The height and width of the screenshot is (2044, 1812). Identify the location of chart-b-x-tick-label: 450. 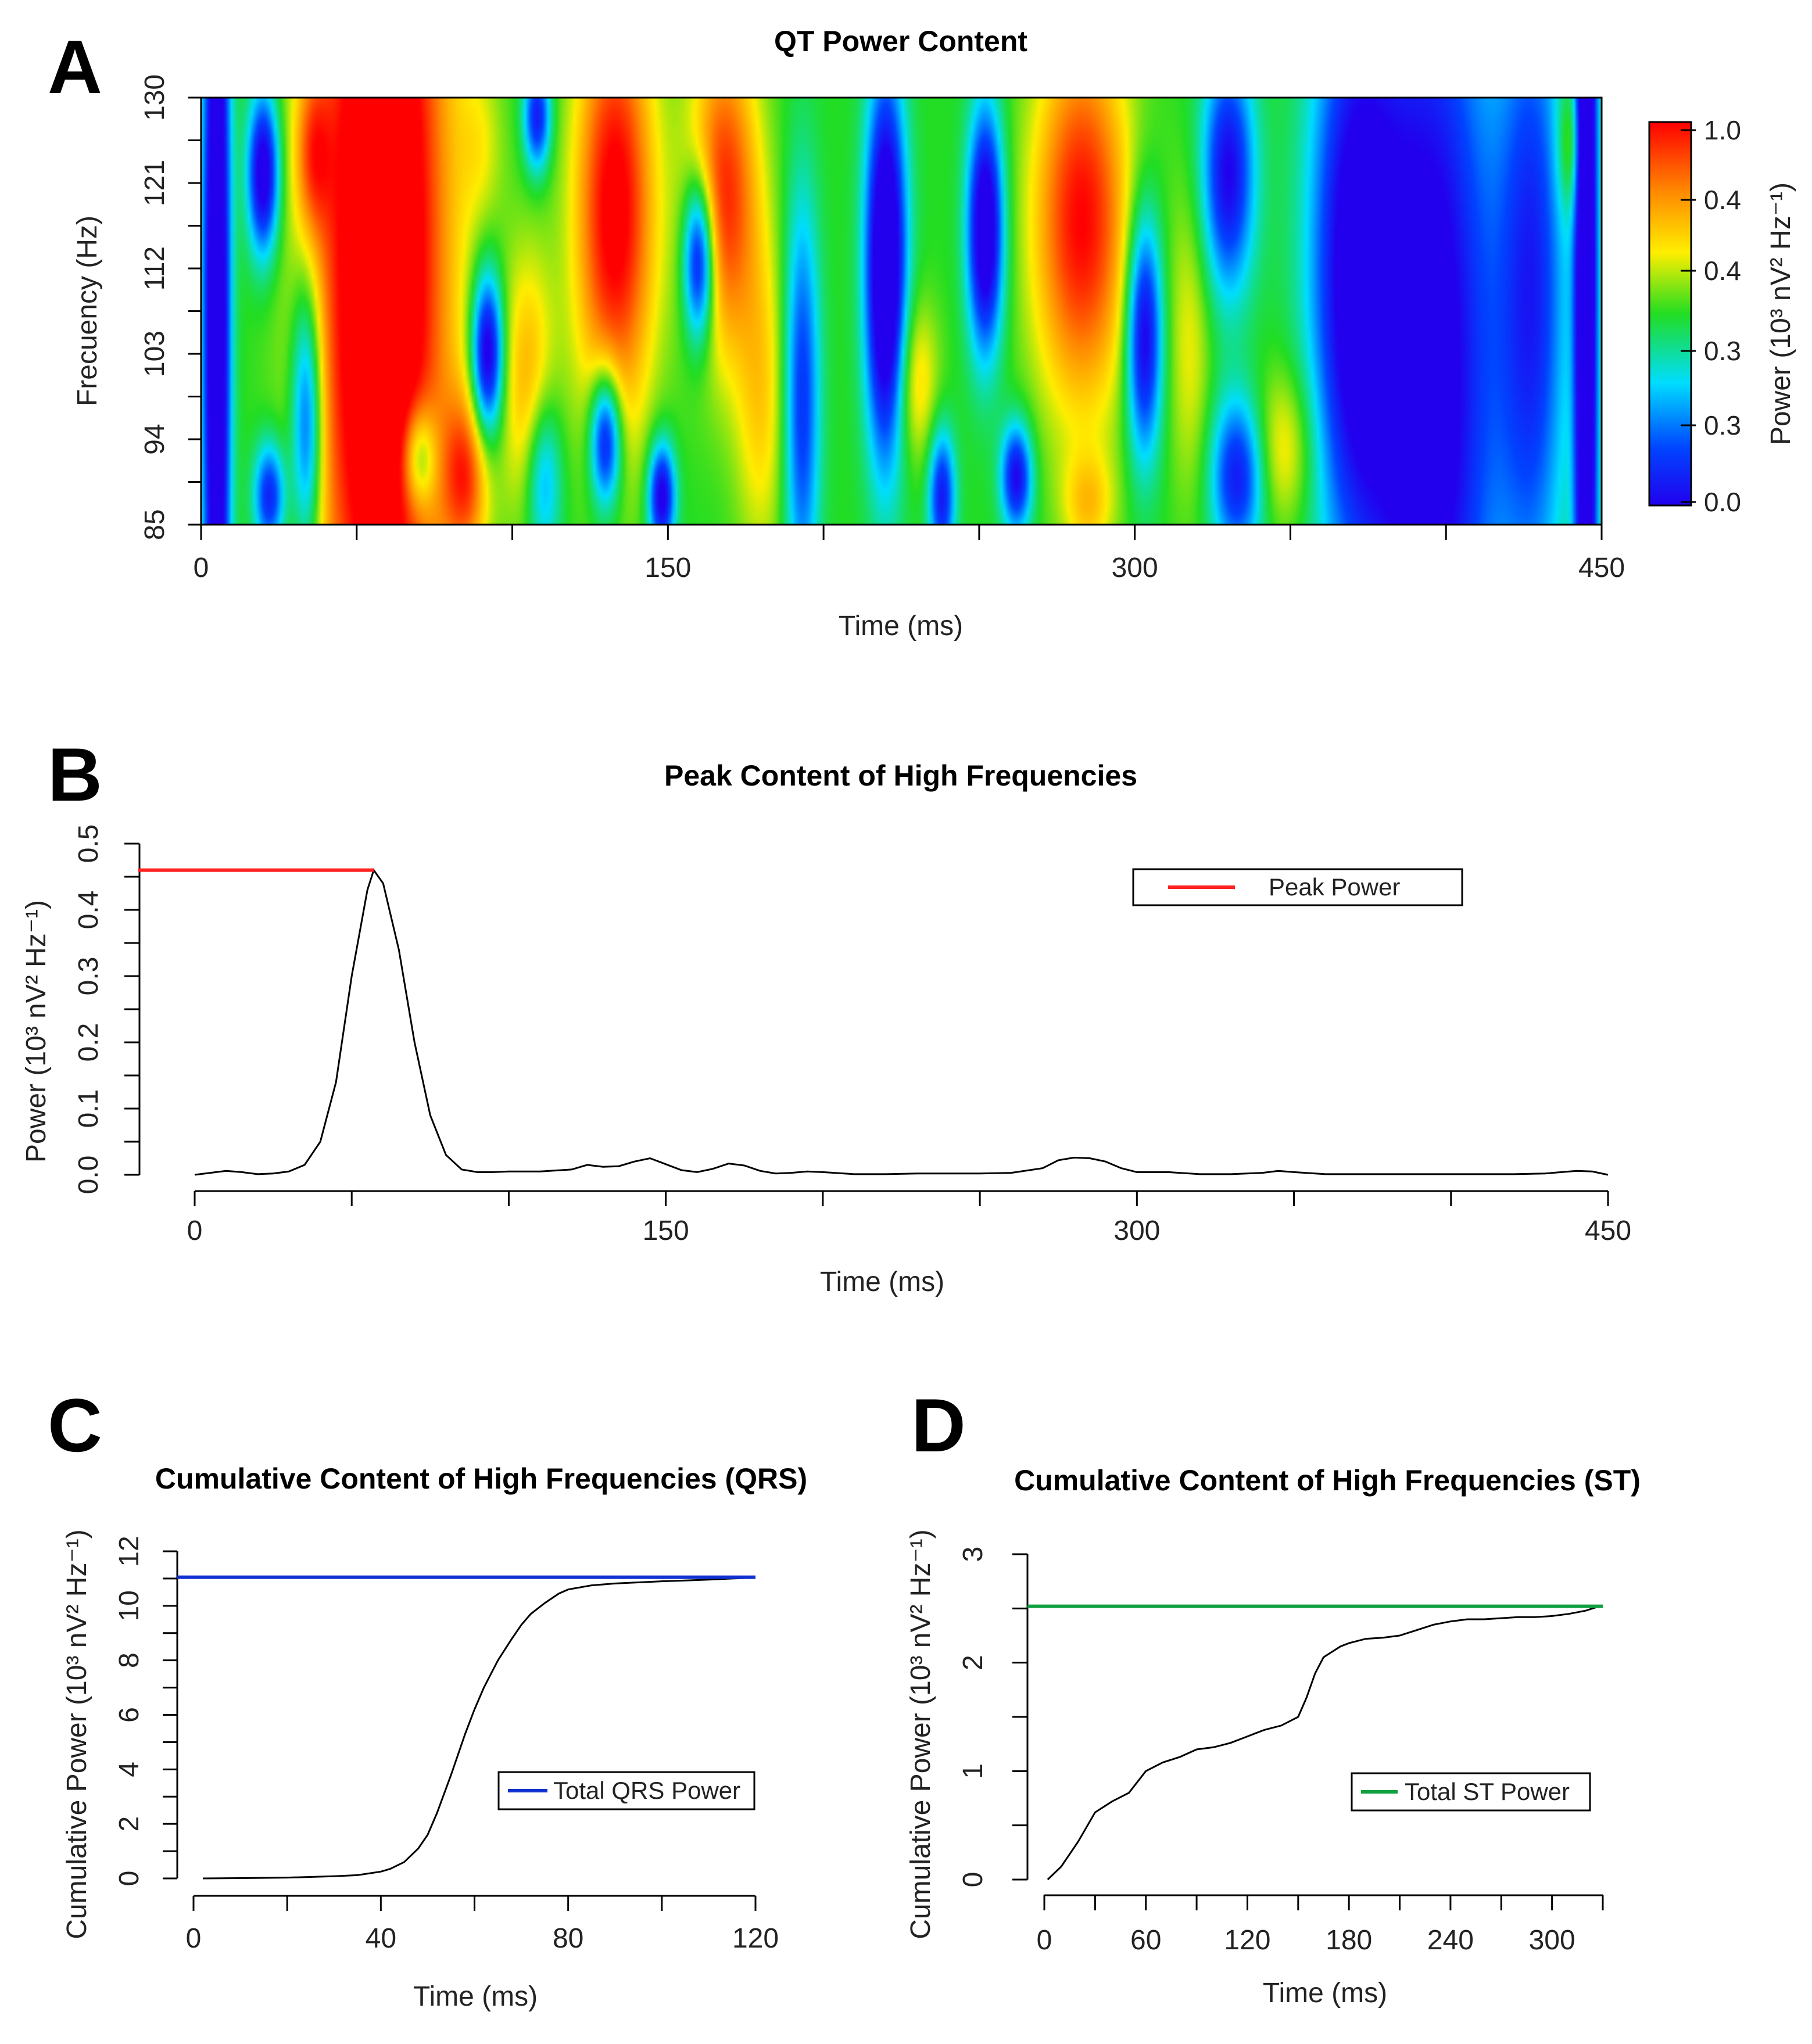
(1608, 1230).